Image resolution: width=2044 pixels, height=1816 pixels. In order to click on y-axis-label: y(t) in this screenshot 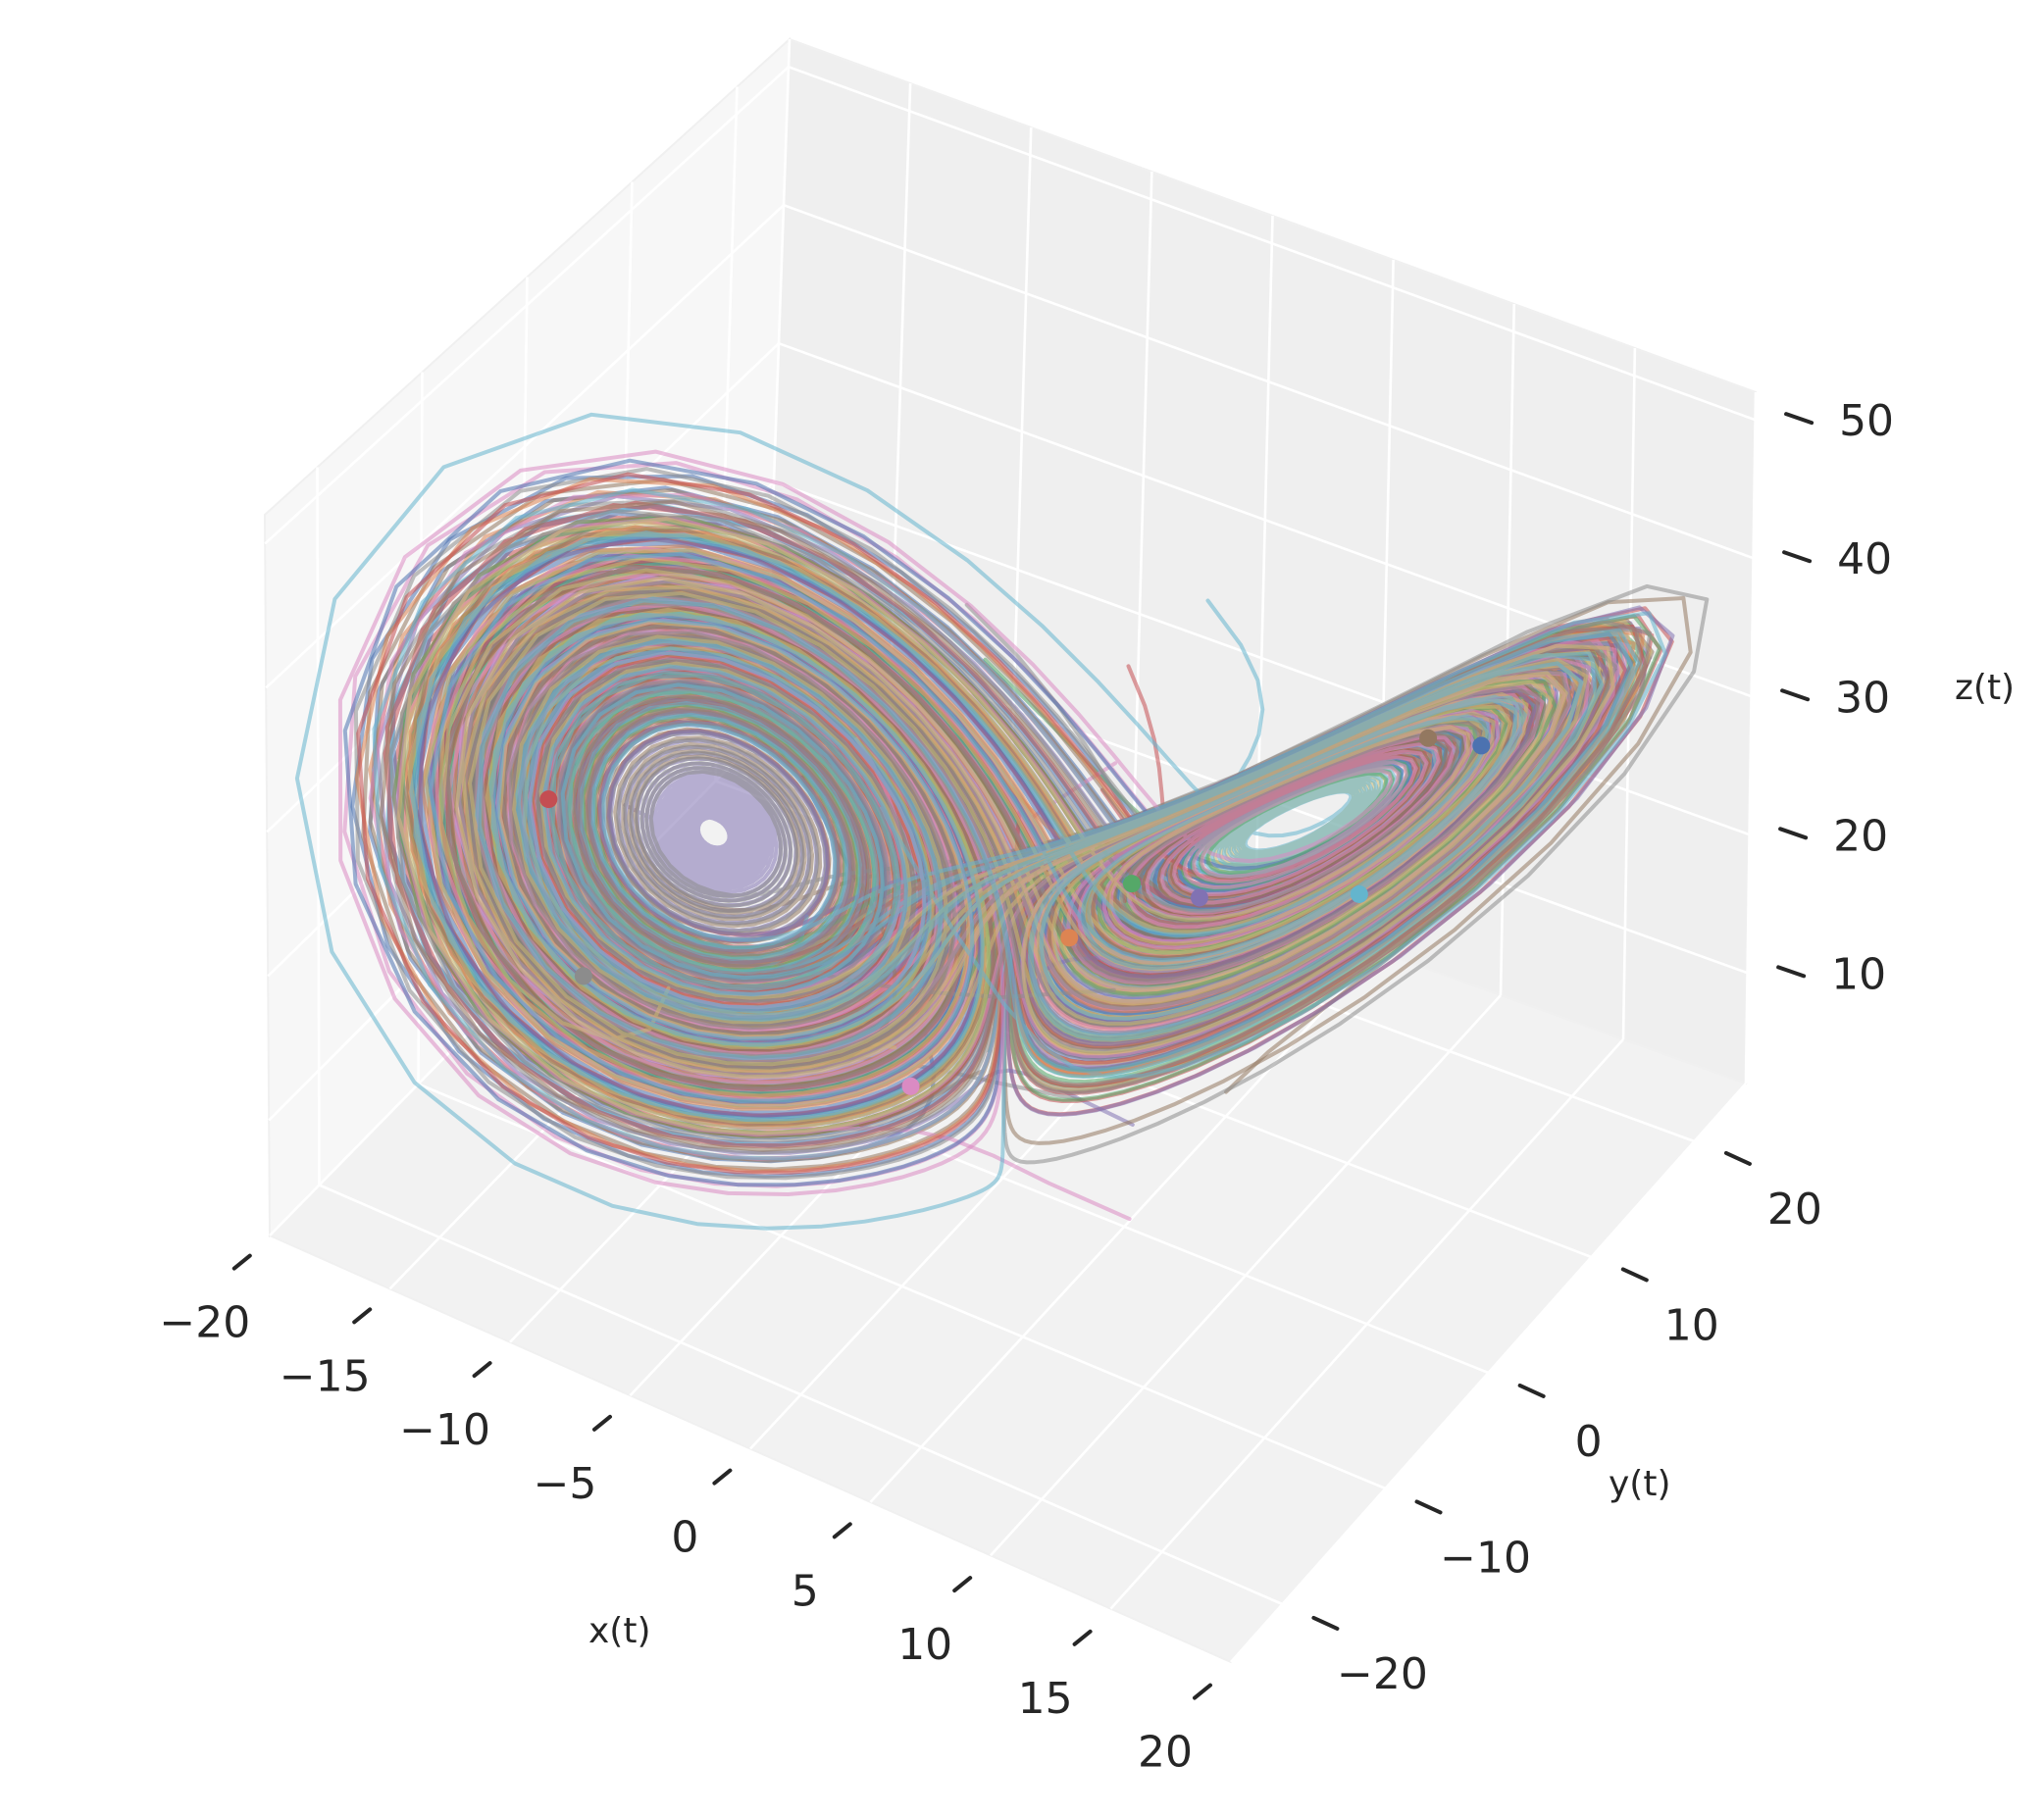, I will do `click(1640, 1484)`.